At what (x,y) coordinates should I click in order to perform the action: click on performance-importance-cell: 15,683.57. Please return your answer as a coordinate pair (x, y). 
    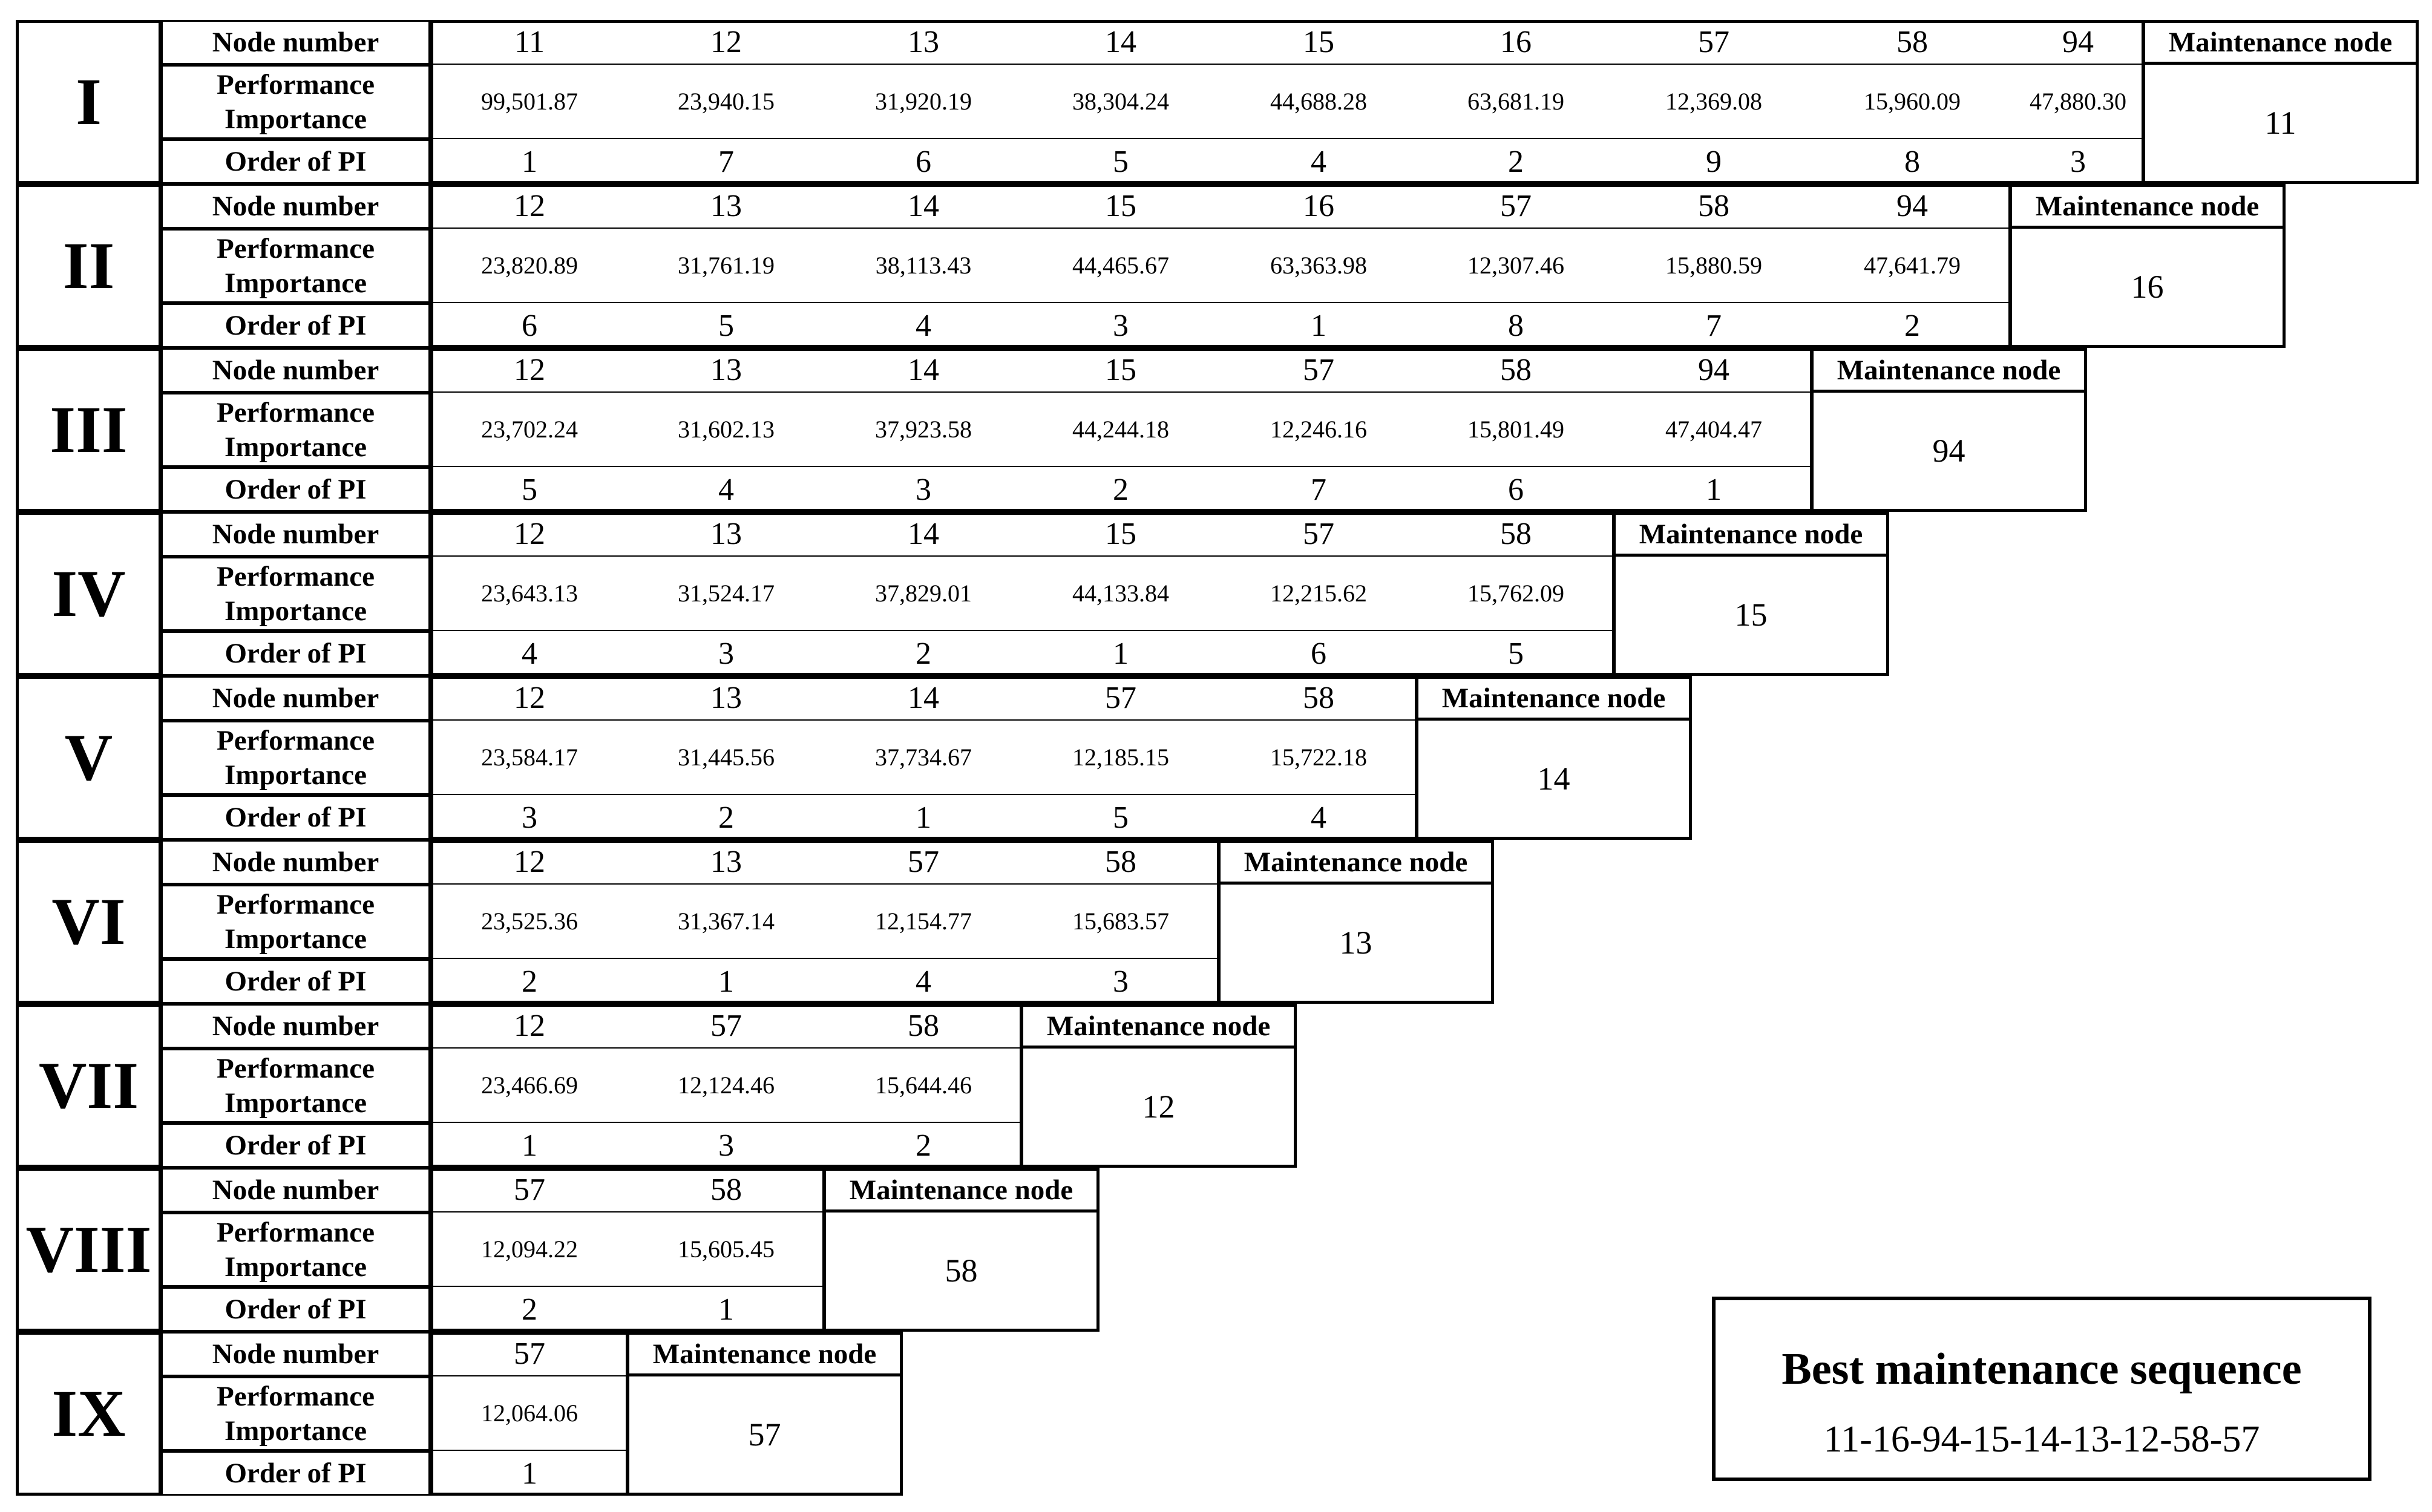
    Looking at the image, I should click on (1120, 922).